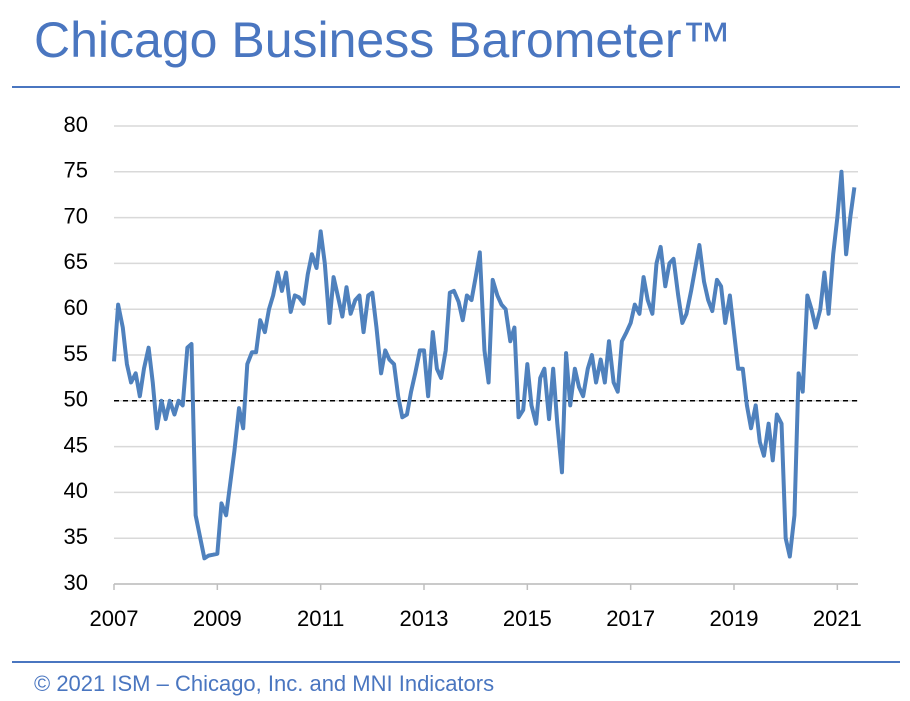  Describe the element at coordinates (217, 618) in the screenshot. I see `x-tick-label: 2009` at that location.